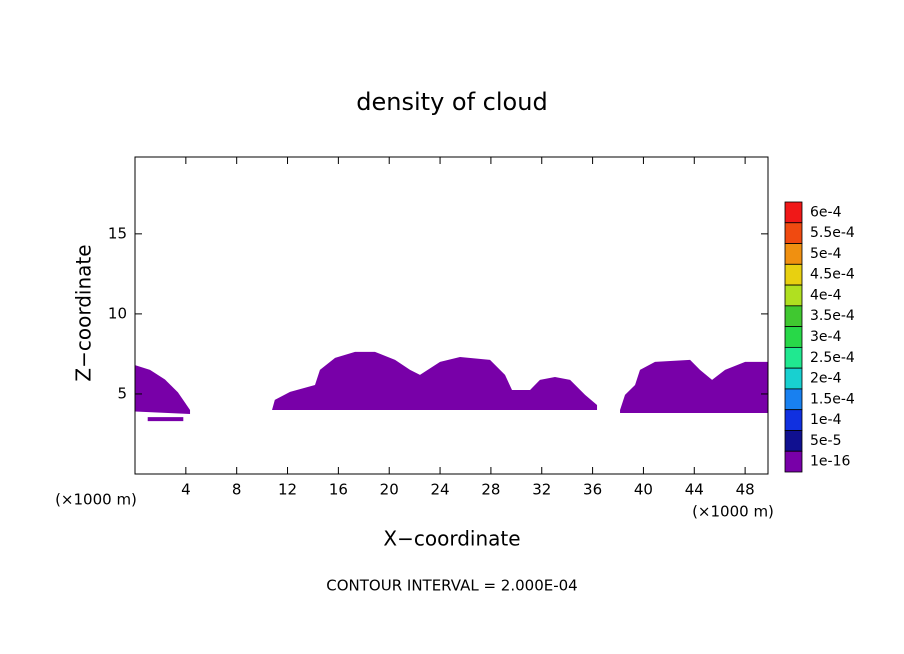  What do you see at coordinates (832, 275) in the screenshot?
I see `colorbar-label: 4.5e-4` at bounding box center [832, 275].